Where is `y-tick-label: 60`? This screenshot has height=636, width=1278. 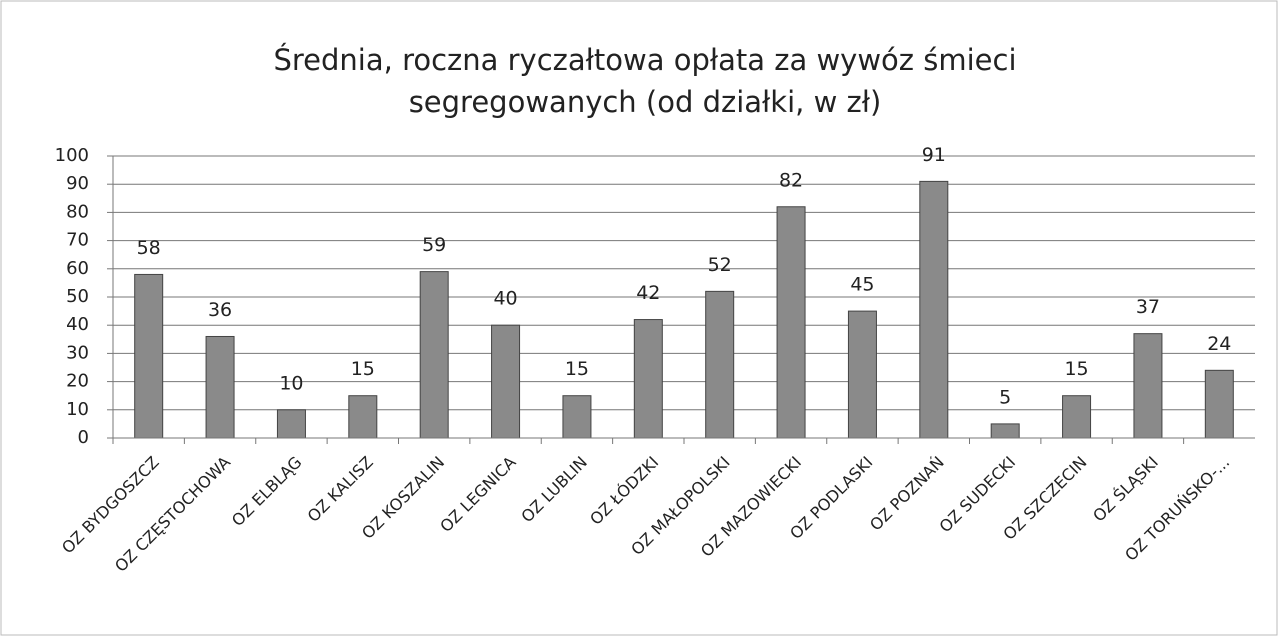
y-tick-label: 60 is located at coordinates (77, 268).